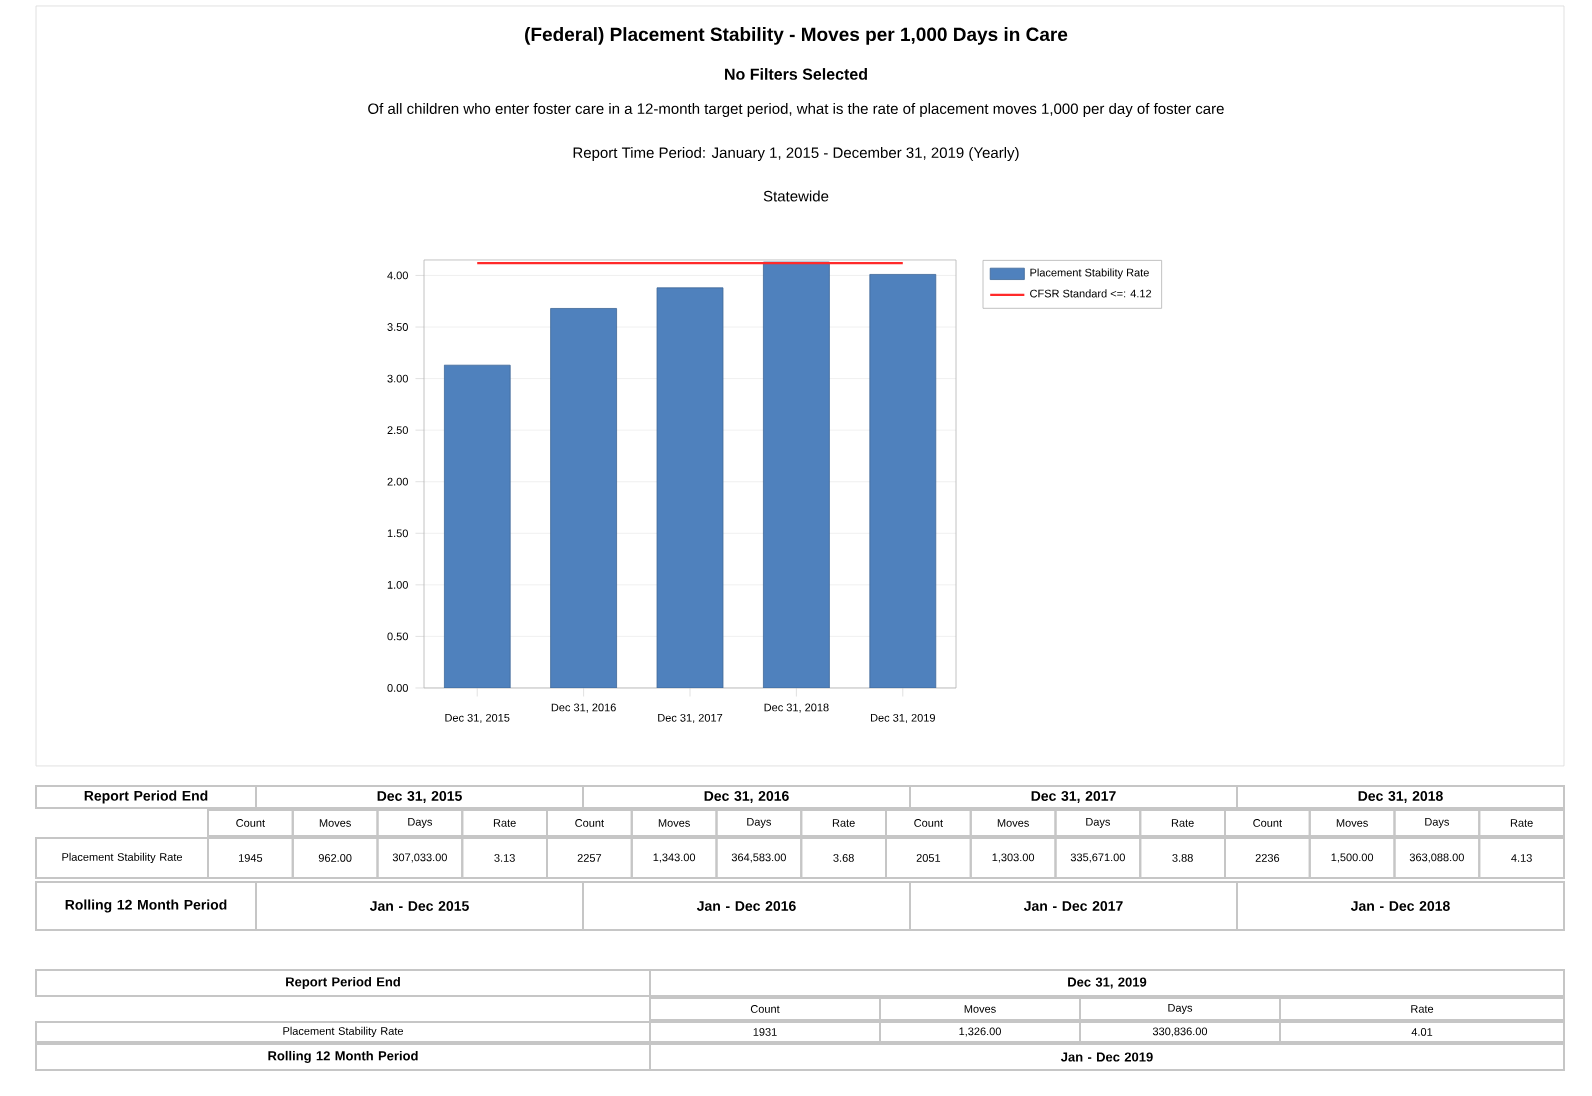  I want to click on chart-subtitle: No Filters Selected, so click(796, 74).